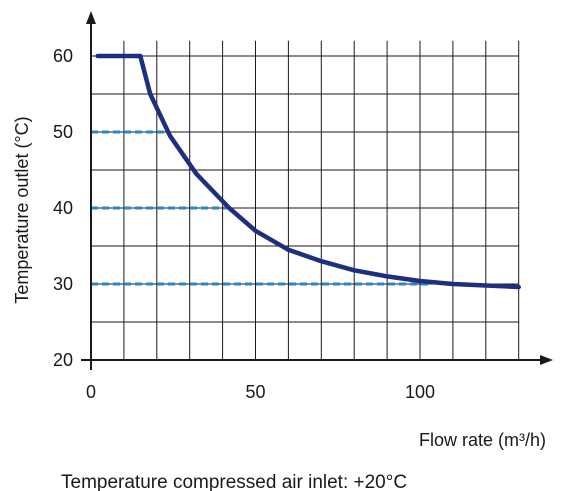 Image resolution: width=561 pixels, height=491 pixels. What do you see at coordinates (63, 56) in the screenshot?
I see `y-tick-label: 60` at bounding box center [63, 56].